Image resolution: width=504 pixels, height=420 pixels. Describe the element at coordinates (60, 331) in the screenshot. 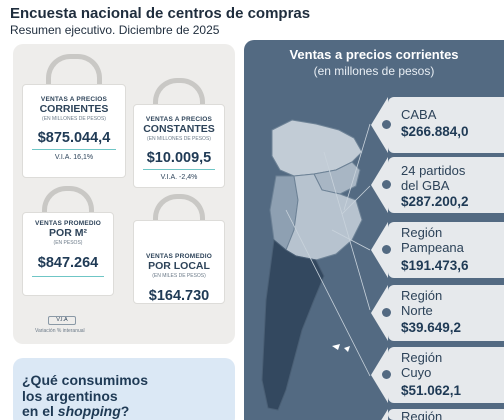

I see `via-legend-text: Variación % interanual` at that location.